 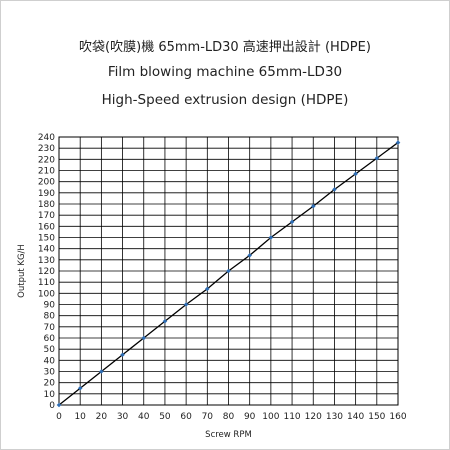 I want to click on y-tick-label: 190, so click(x=46, y=194).